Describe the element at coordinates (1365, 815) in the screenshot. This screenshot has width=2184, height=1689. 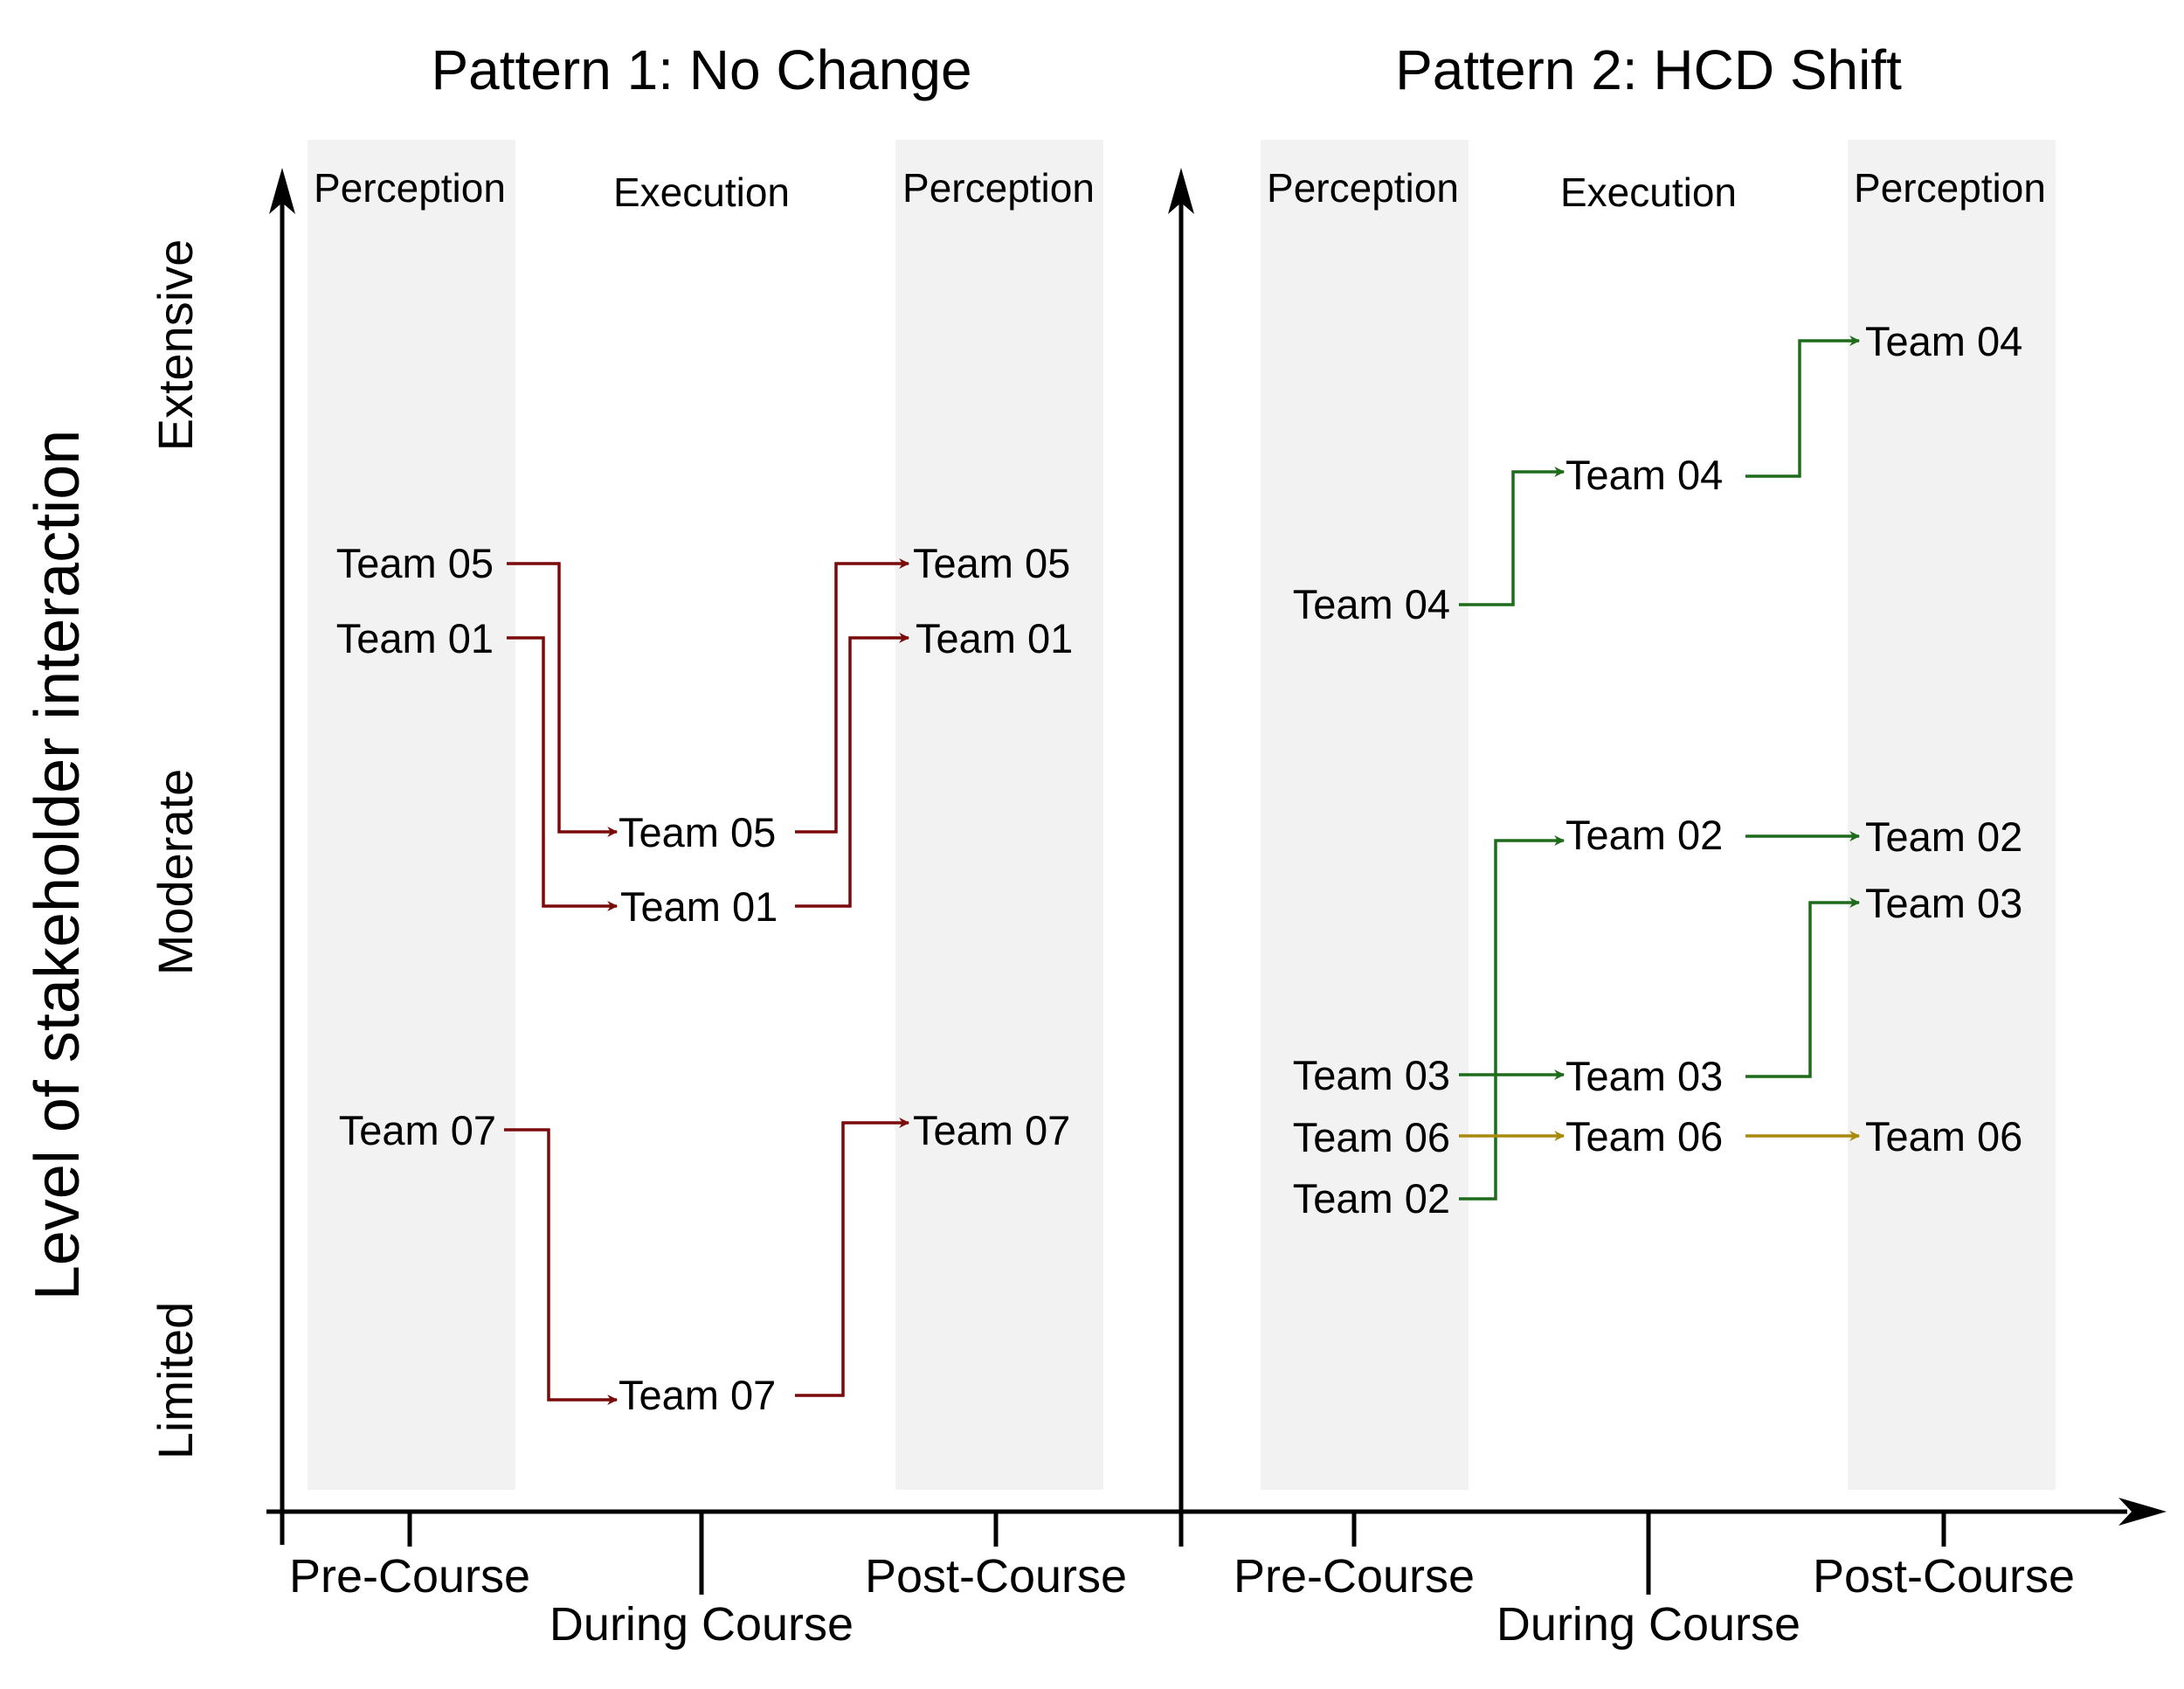
I see `band-p2-pre` at that location.